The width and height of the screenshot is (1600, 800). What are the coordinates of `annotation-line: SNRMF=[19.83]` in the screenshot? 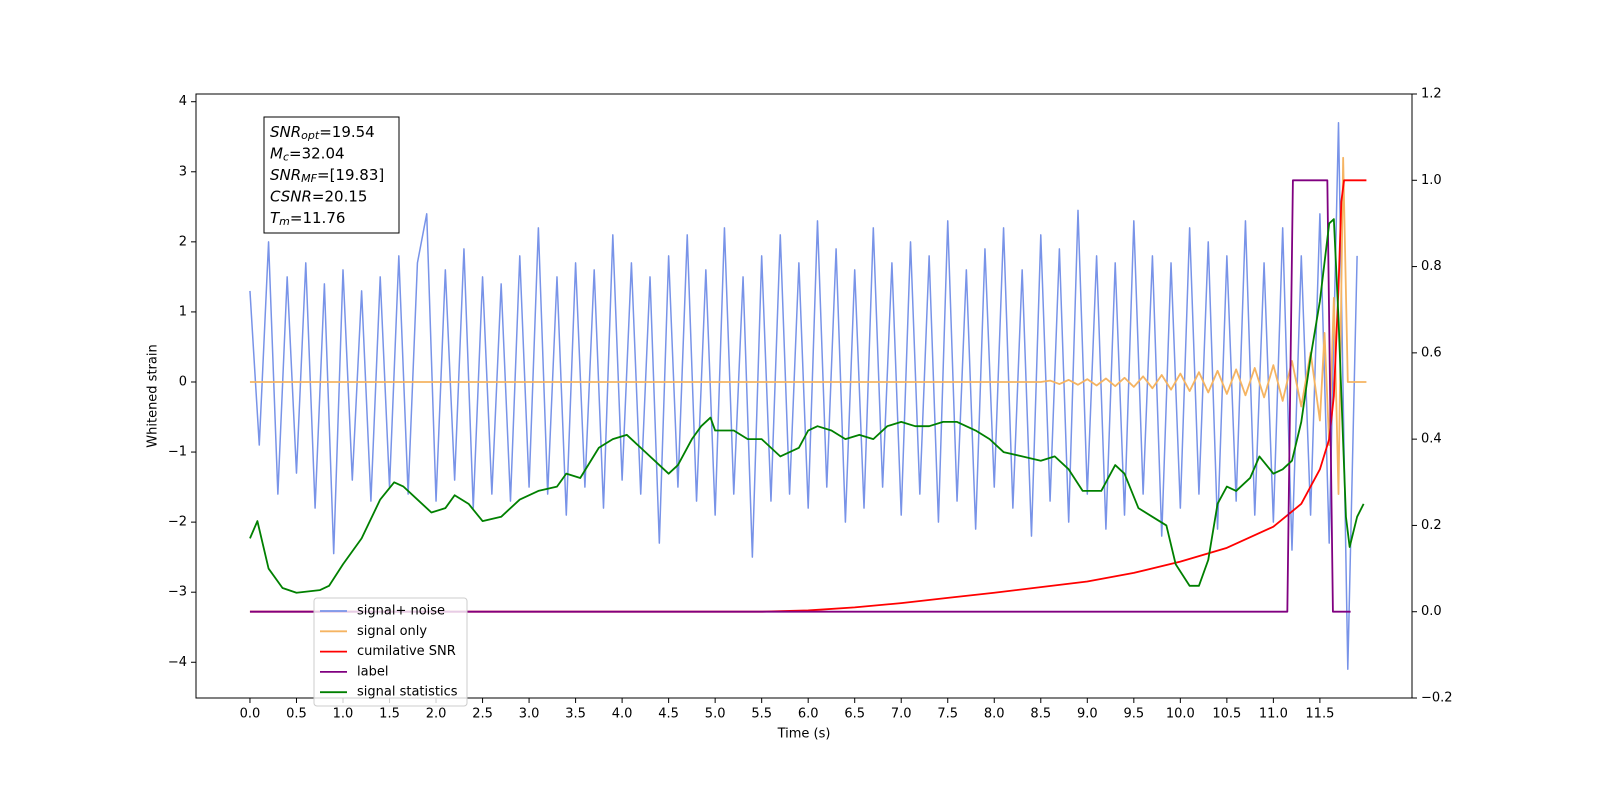 It's located at (327, 176).